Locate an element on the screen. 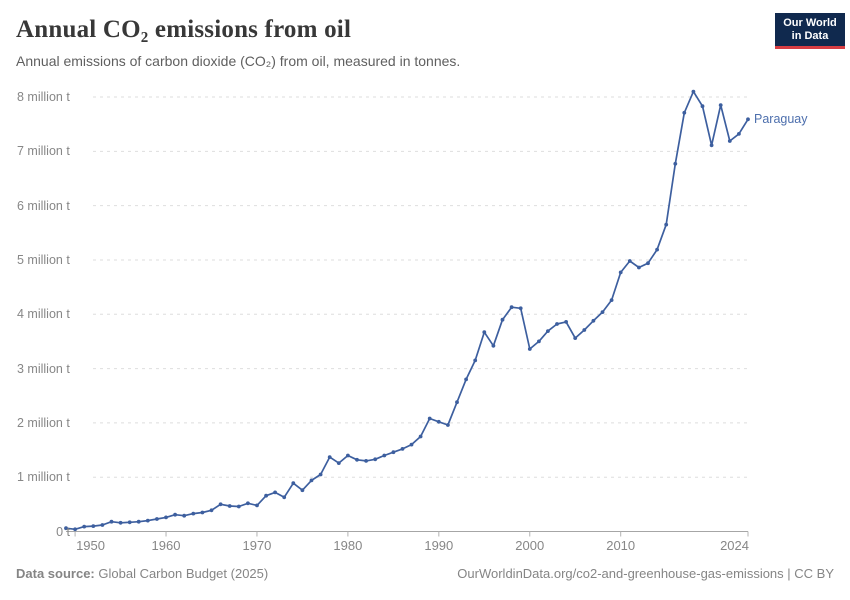  y-axis-label: 2 million t is located at coordinates (43, 422).